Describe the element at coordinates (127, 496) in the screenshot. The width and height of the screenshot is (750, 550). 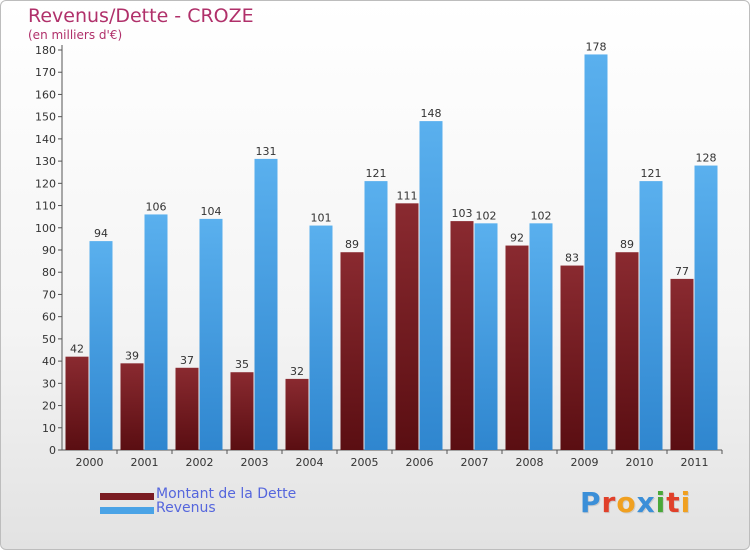
I see `legend-swatch-debt` at that location.